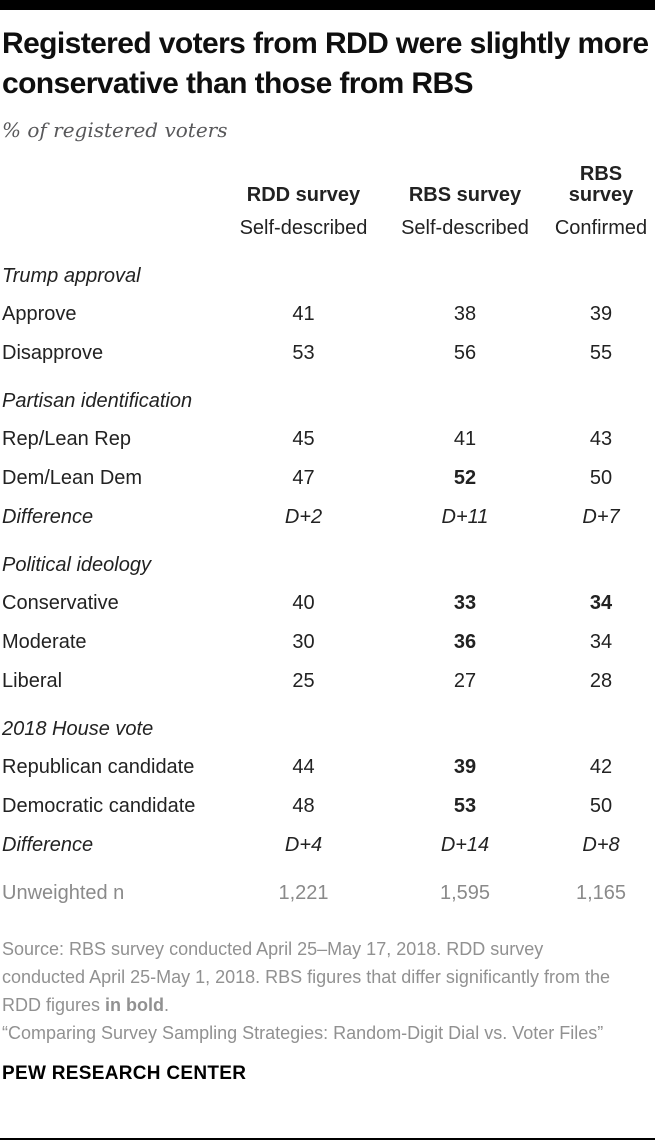  Describe the element at coordinates (601, 681) in the screenshot. I see `cell-value: 28` at that location.